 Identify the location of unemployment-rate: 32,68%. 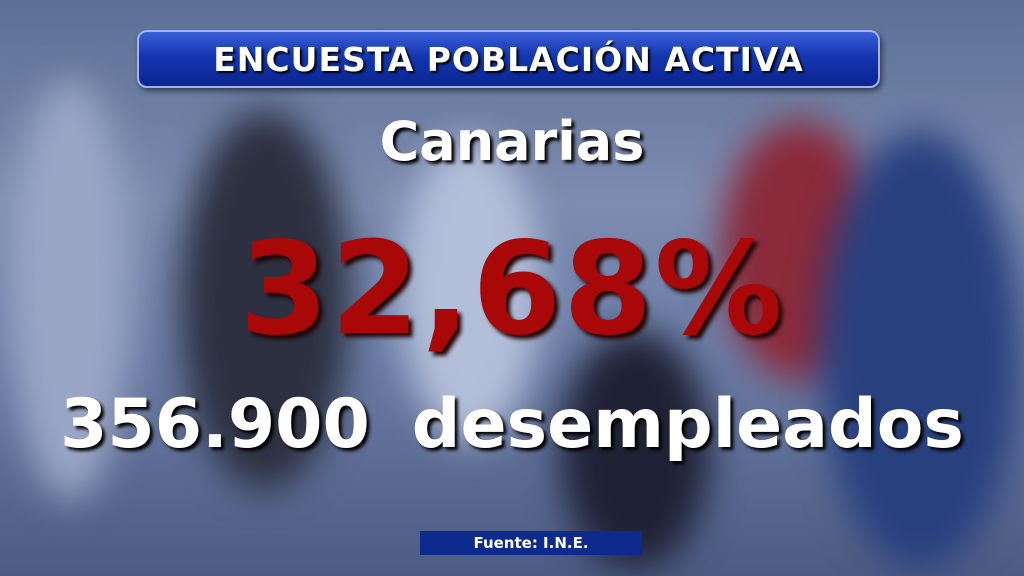
(512, 289).